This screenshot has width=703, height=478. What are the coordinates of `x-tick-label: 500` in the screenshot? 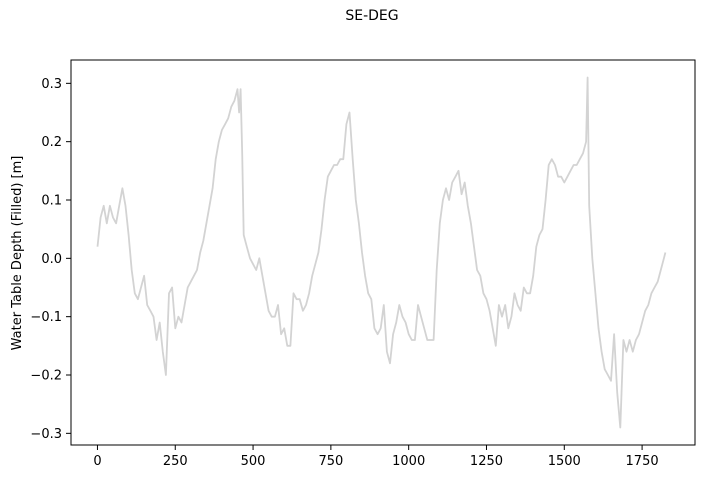 It's located at (253, 461).